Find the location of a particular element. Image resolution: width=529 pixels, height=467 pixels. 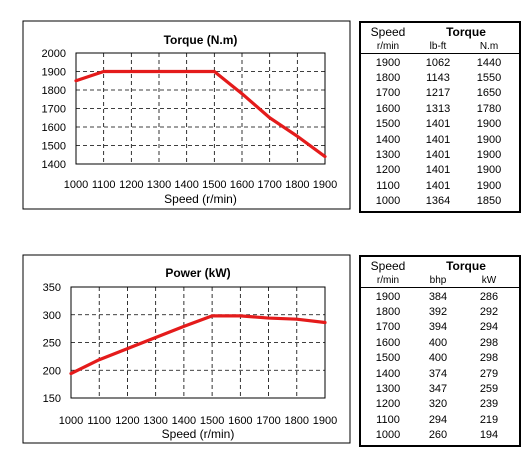

table-row: 1200 320 239 is located at coordinates (440, 404).